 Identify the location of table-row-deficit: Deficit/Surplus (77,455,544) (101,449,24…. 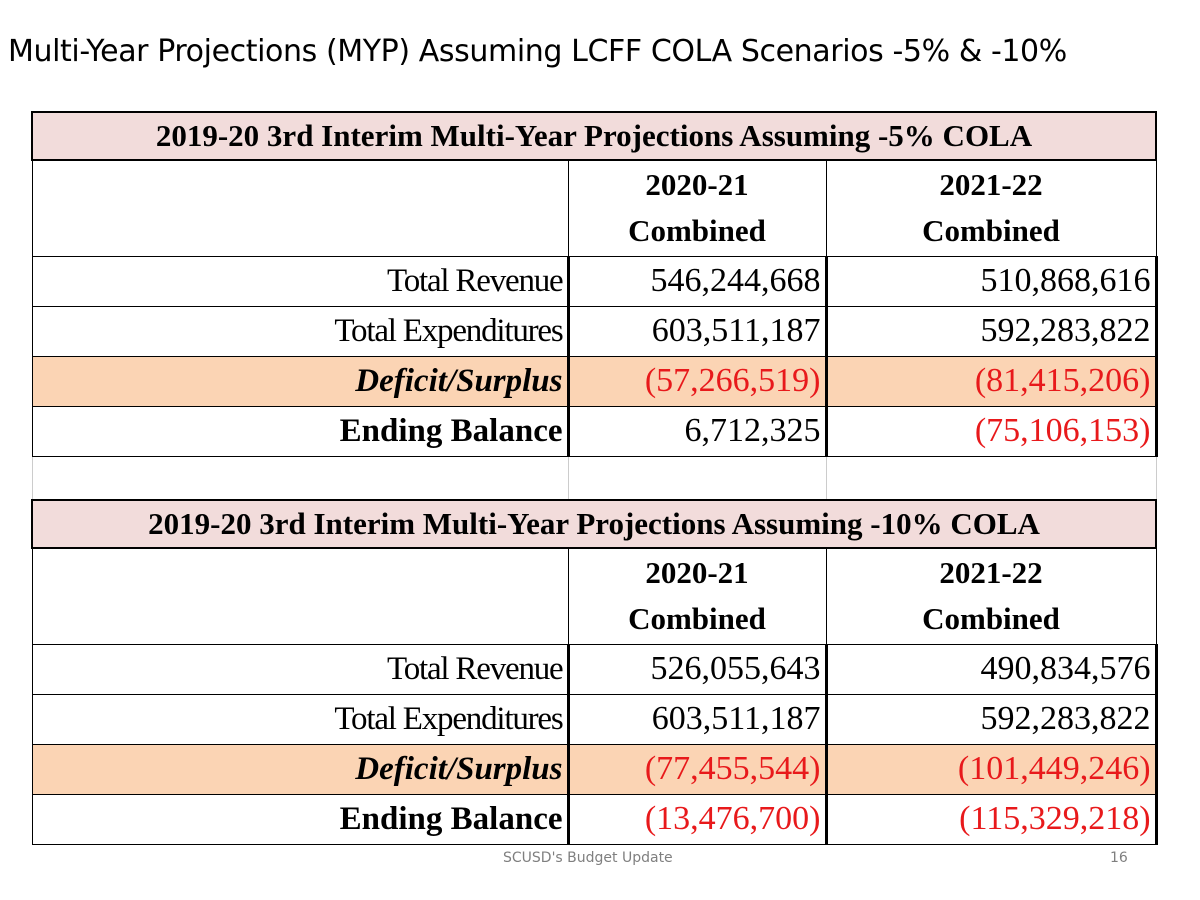
(594, 769).